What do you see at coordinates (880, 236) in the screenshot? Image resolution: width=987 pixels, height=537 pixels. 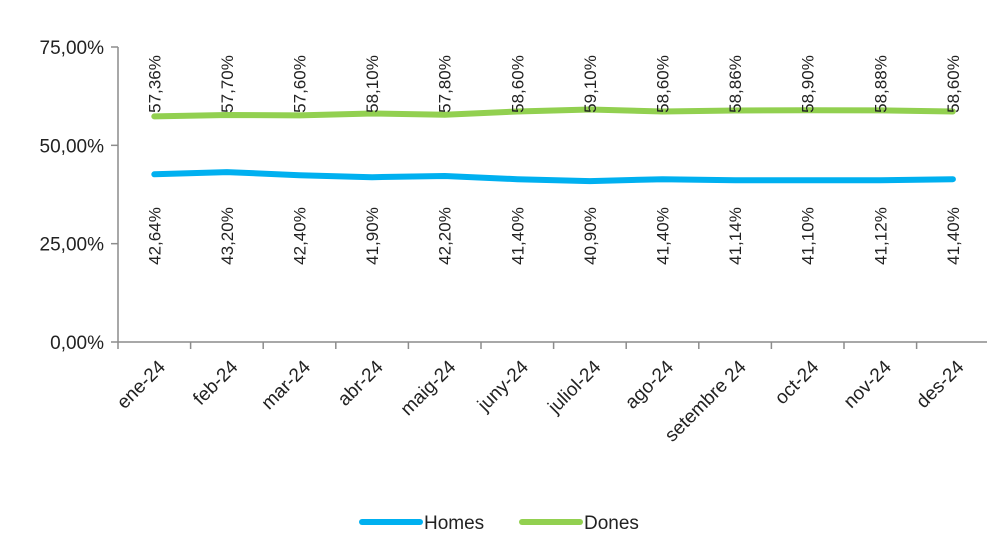 I see `data-label-homes: 41,12%` at bounding box center [880, 236].